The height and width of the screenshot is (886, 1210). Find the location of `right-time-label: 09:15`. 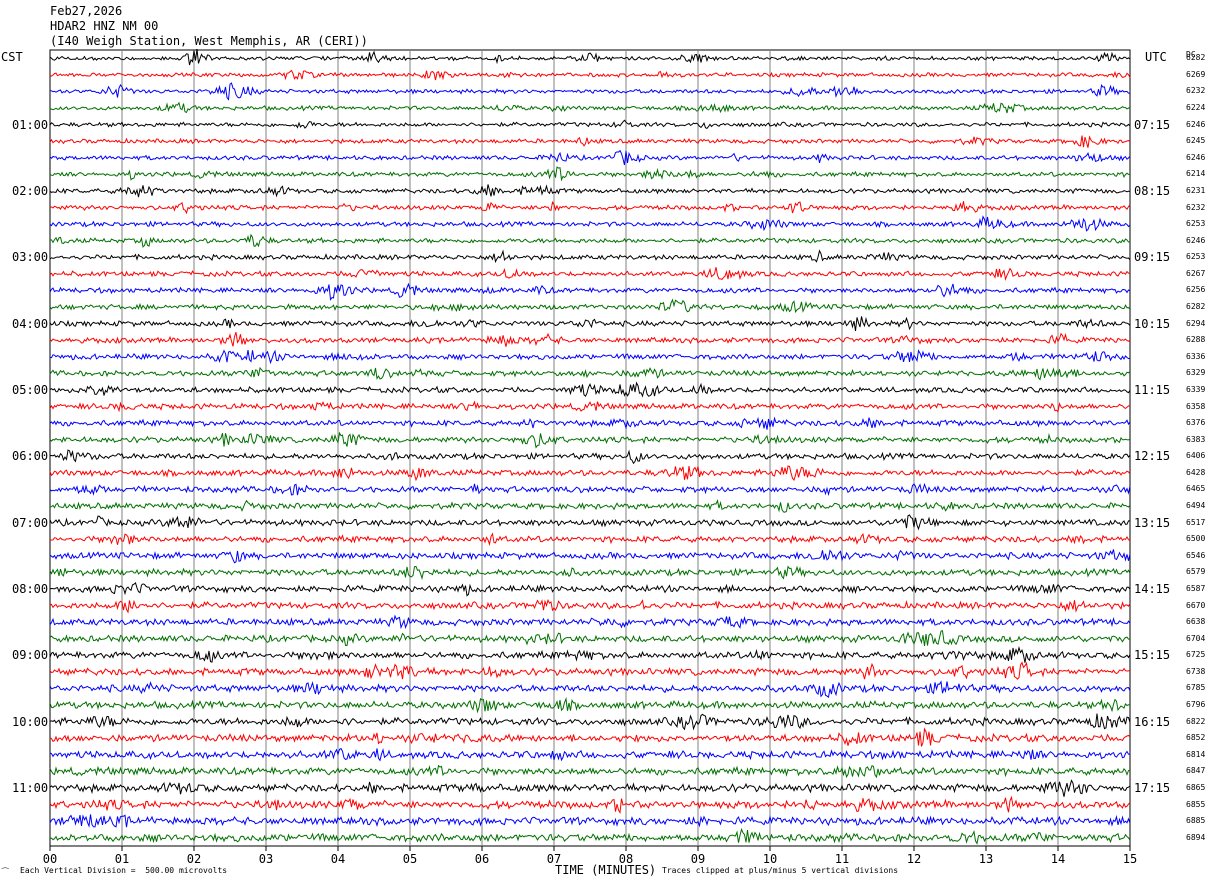

right-time-label: 09:15 is located at coordinates (1152, 257).